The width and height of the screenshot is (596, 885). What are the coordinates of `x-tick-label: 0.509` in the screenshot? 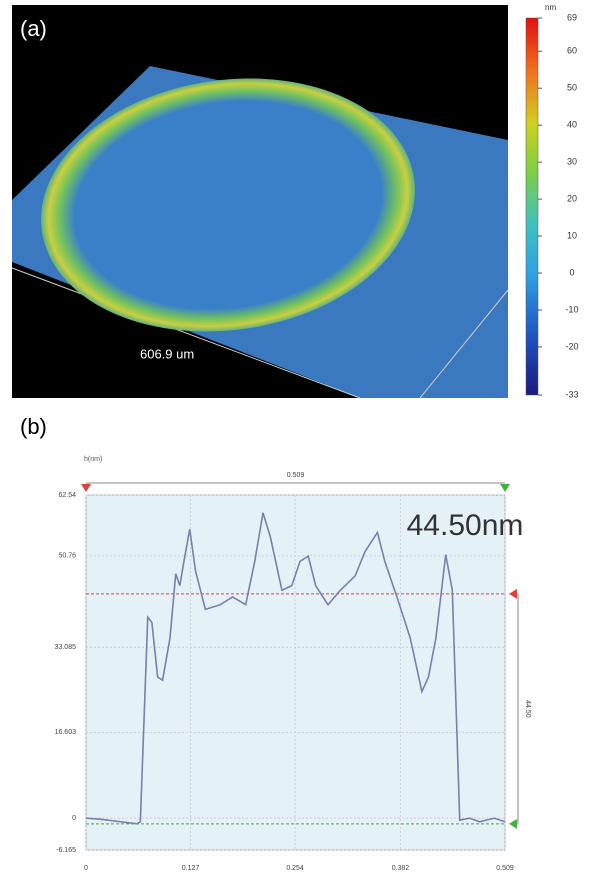 It's located at (505, 868).